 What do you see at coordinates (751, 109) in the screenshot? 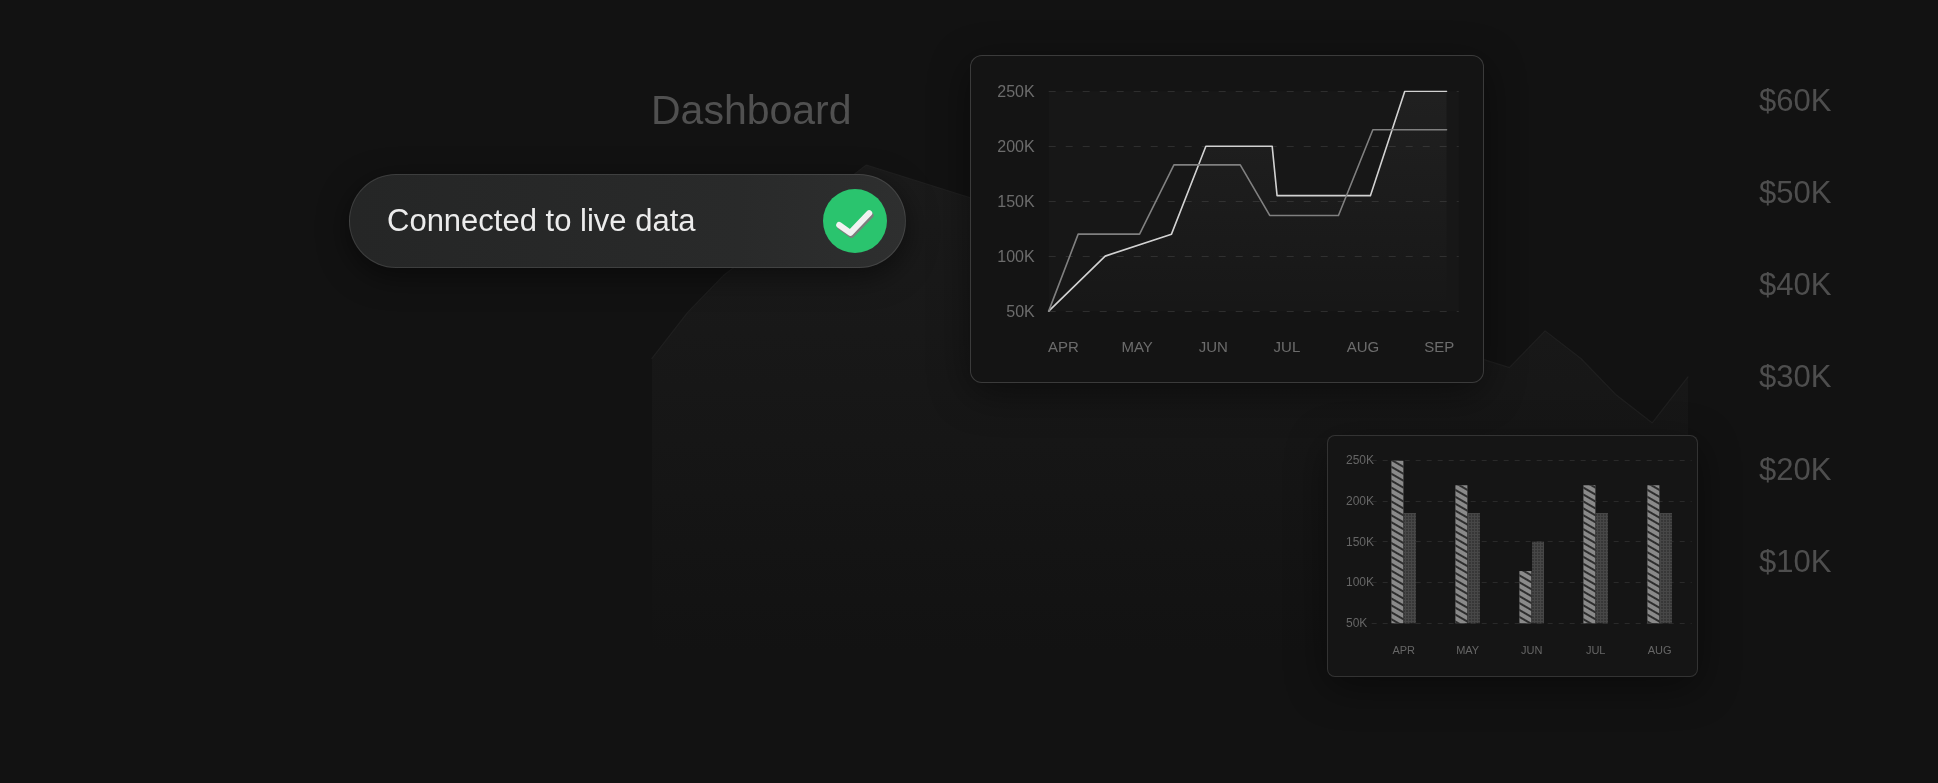
I see `chart-title: Dashboard` at bounding box center [751, 109].